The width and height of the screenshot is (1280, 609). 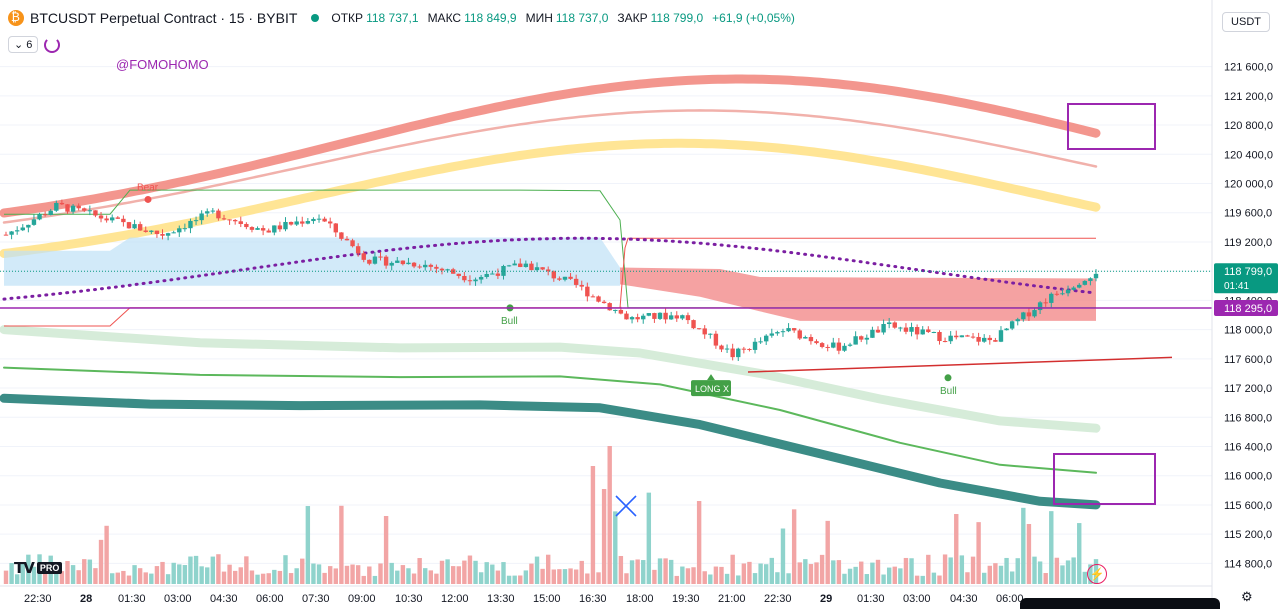 What do you see at coordinates (1248, 506) in the screenshot?
I see `price-tick-label: 115 600,0` at bounding box center [1248, 506].